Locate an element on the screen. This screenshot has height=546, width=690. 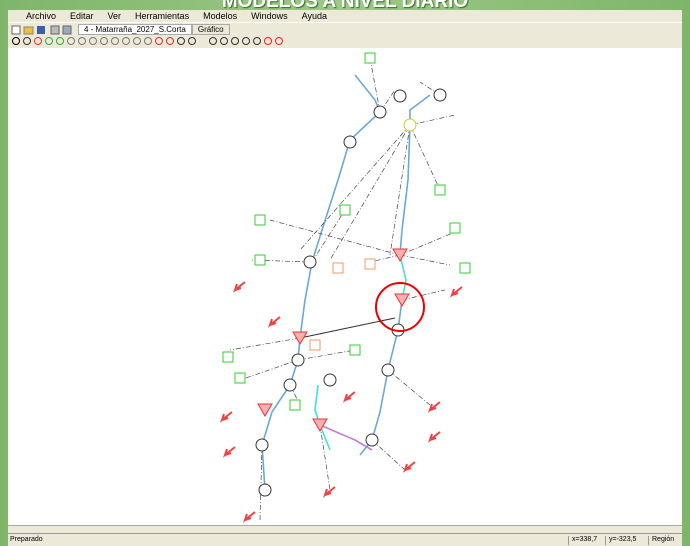
toolbar: 4 - Matarraña_2027_S.Corta Gráfico is located at coordinates (345, 29).